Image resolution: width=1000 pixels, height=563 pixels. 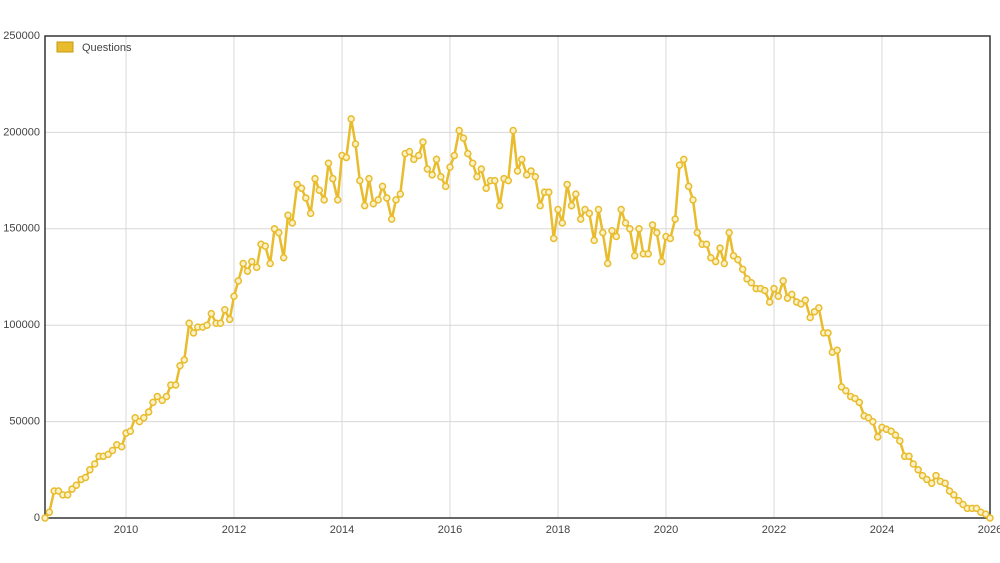 I want to click on x-tick-label: 2024, so click(x=882, y=530).